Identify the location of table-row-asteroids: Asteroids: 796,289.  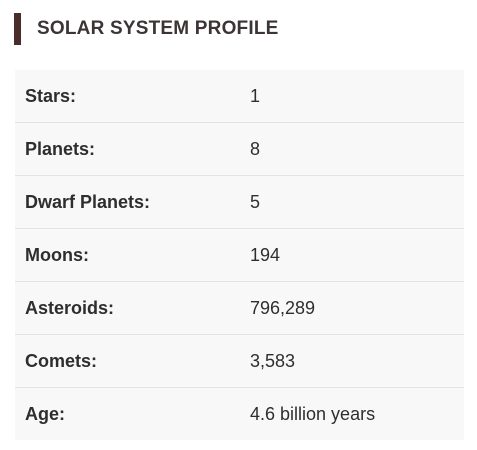
(239, 308).